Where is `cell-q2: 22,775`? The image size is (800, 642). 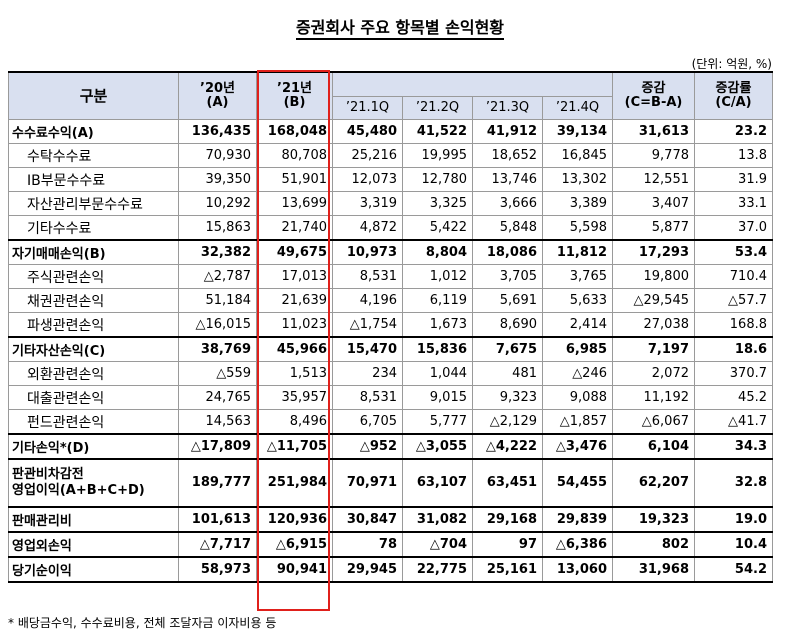 cell-q2: 22,775 is located at coordinates (437, 569).